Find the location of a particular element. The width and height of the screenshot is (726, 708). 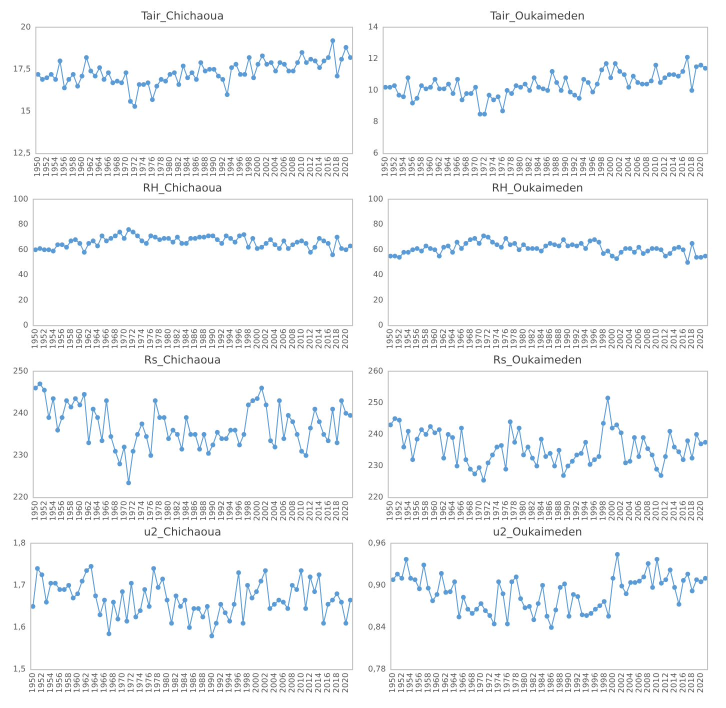

x-tick-label: 2012 is located at coordinates (665, 510).